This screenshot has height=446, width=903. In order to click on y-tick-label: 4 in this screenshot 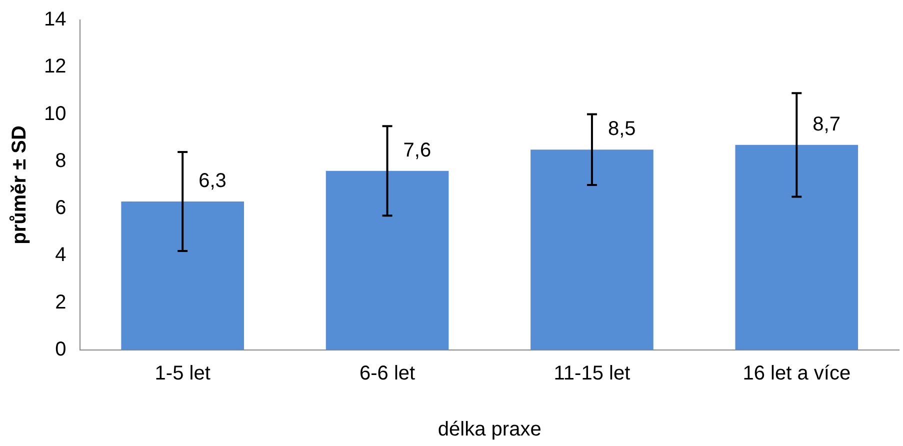, I will do `click(60, 255)`.